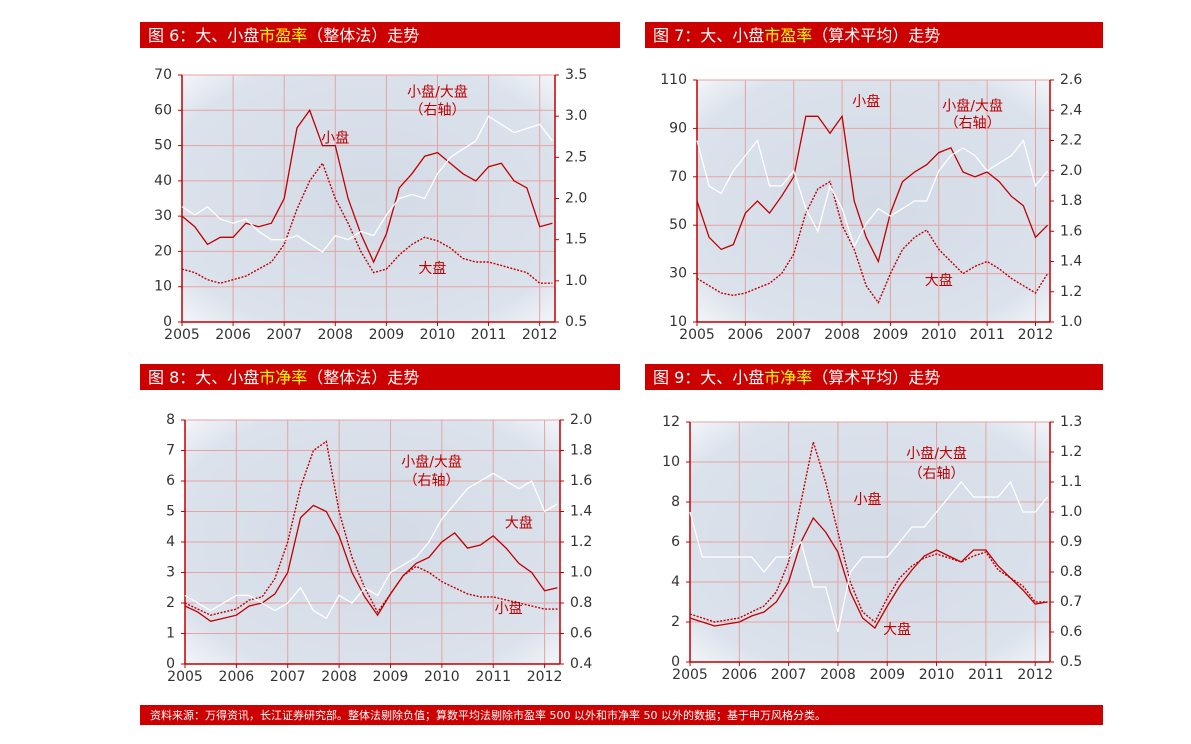 The height and width of the screenshot is (744, 1191). I want to click on y-tick-label: 1, so click(170, 634).